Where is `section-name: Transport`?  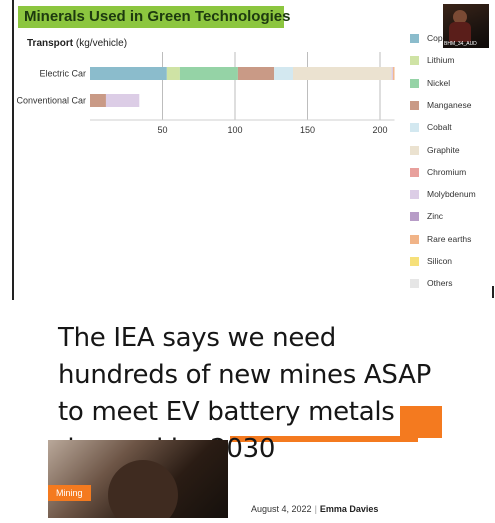
section-name: Transport is located at coordinates (50, 43).